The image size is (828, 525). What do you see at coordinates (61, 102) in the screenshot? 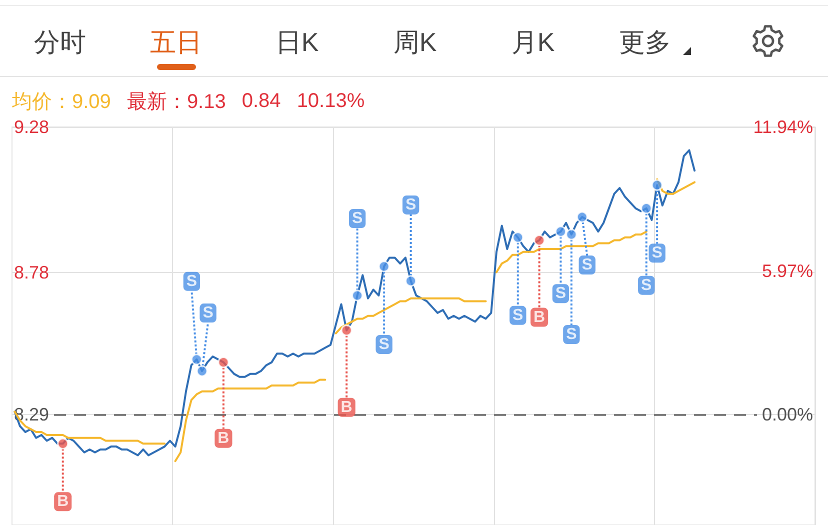
I see `text: 均价：9.09` at bounding box center [61, 102].